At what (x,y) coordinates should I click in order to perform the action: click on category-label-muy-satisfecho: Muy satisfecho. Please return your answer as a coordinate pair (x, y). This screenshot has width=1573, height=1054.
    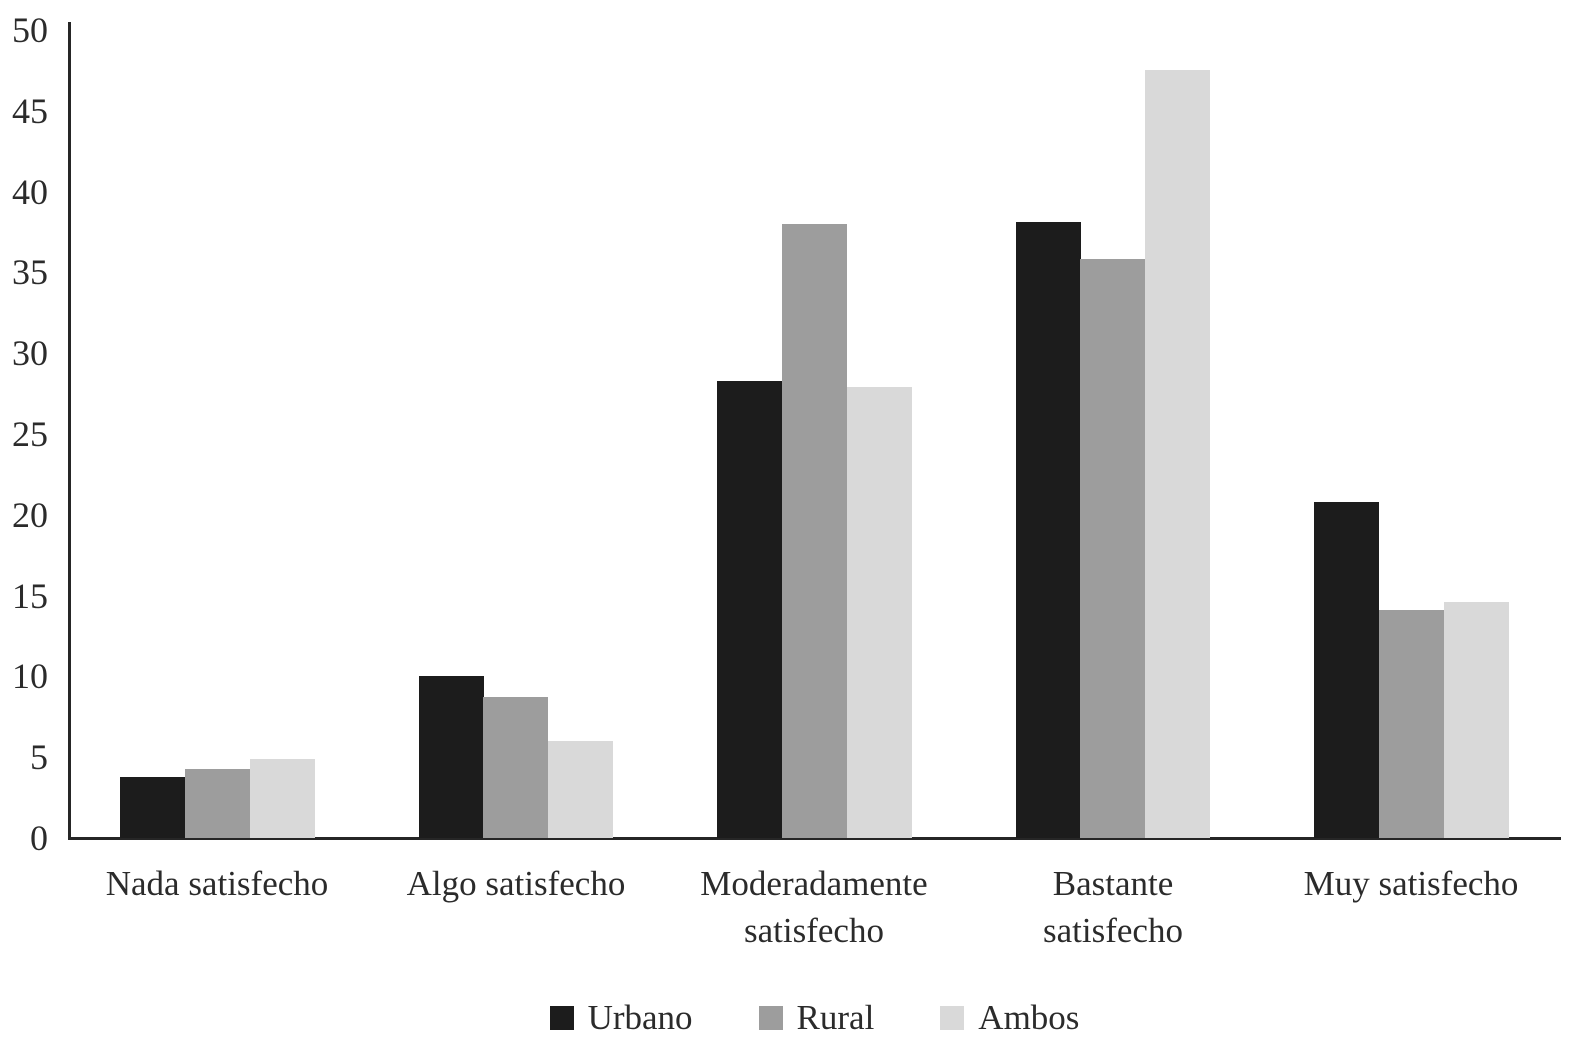
    Looking at the image, I should click on (1411, 883).